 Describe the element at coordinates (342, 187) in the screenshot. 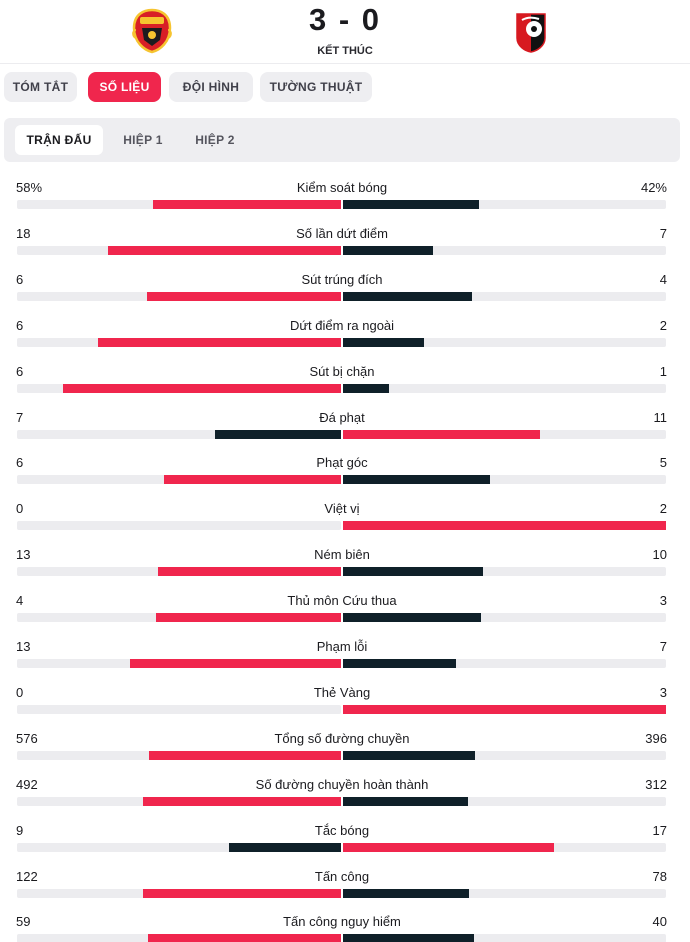

I see `stat-name: Kiểm soát bóng` at that location.